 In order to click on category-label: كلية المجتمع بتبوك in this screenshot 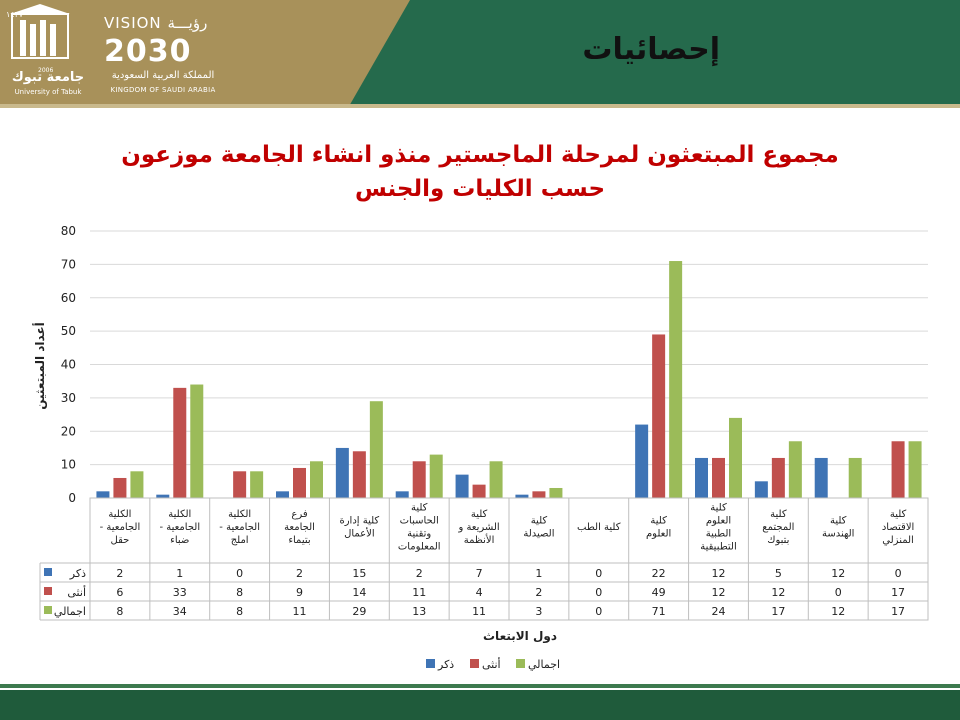, I will do `click(778, 527)`.